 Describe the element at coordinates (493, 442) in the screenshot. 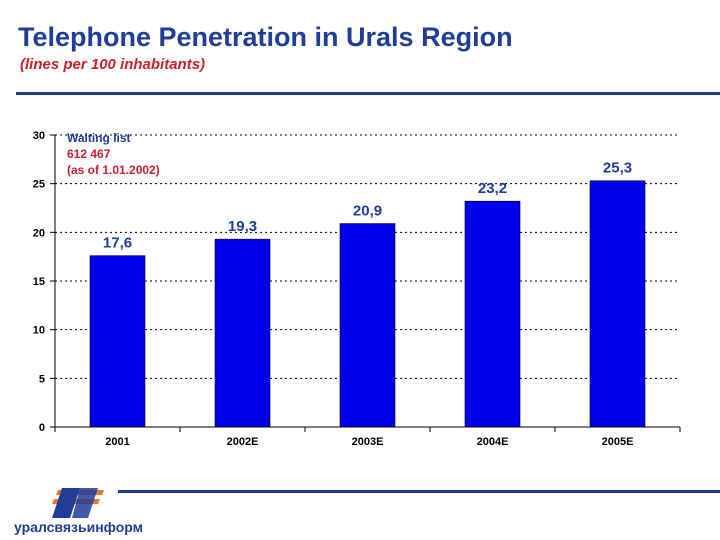

I see `x-tick-label: 2004E` at that location.